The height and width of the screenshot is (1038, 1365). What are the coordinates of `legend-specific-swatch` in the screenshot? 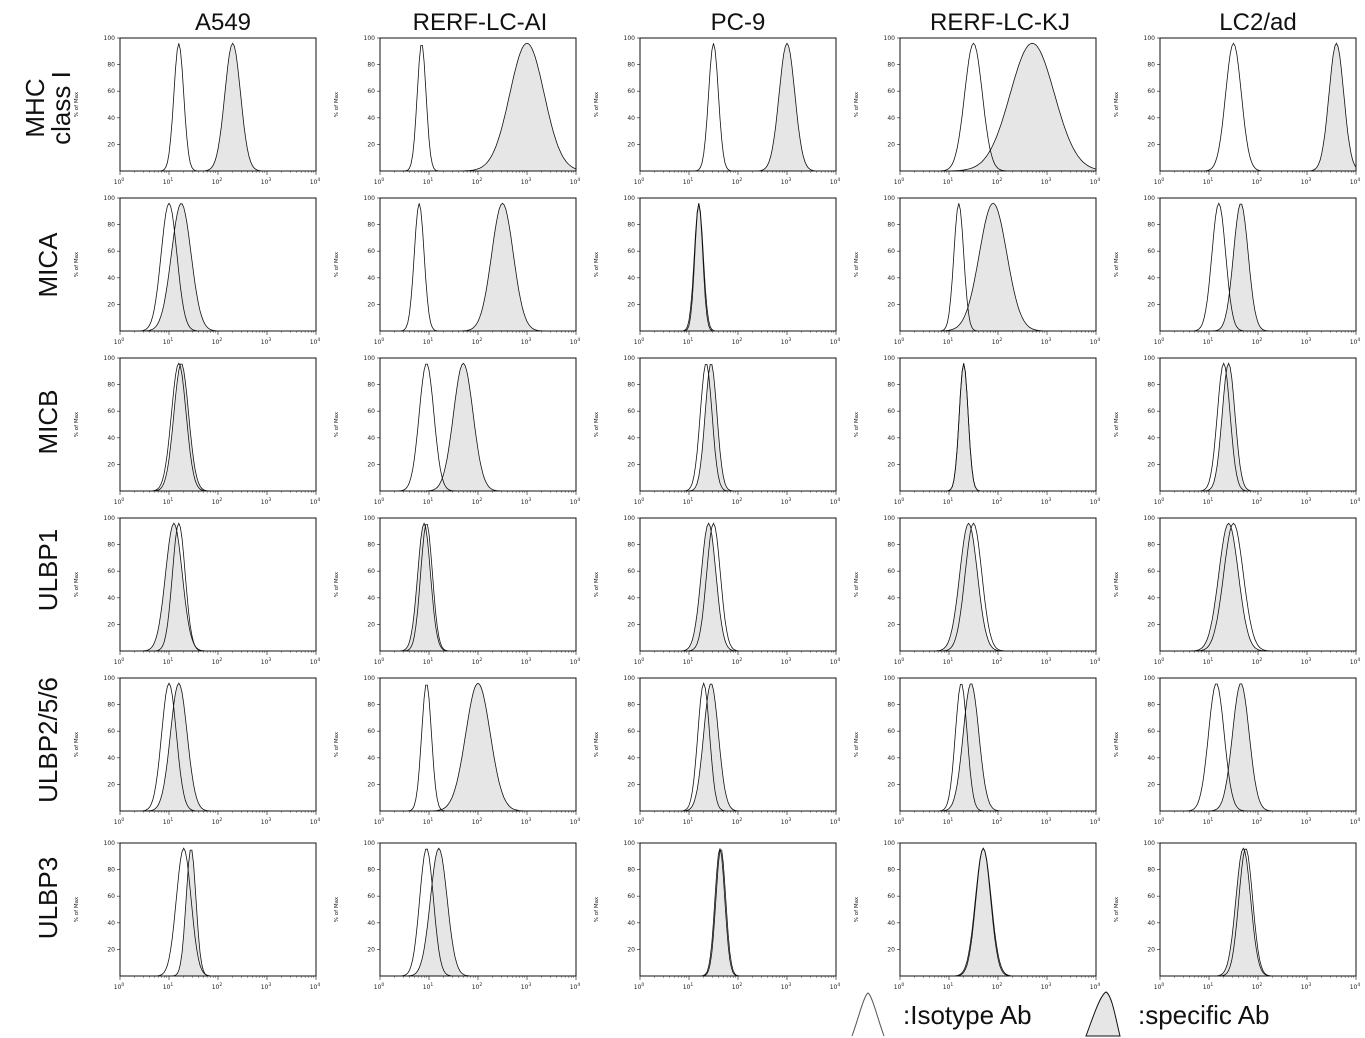 It's located at (1103, 1014).